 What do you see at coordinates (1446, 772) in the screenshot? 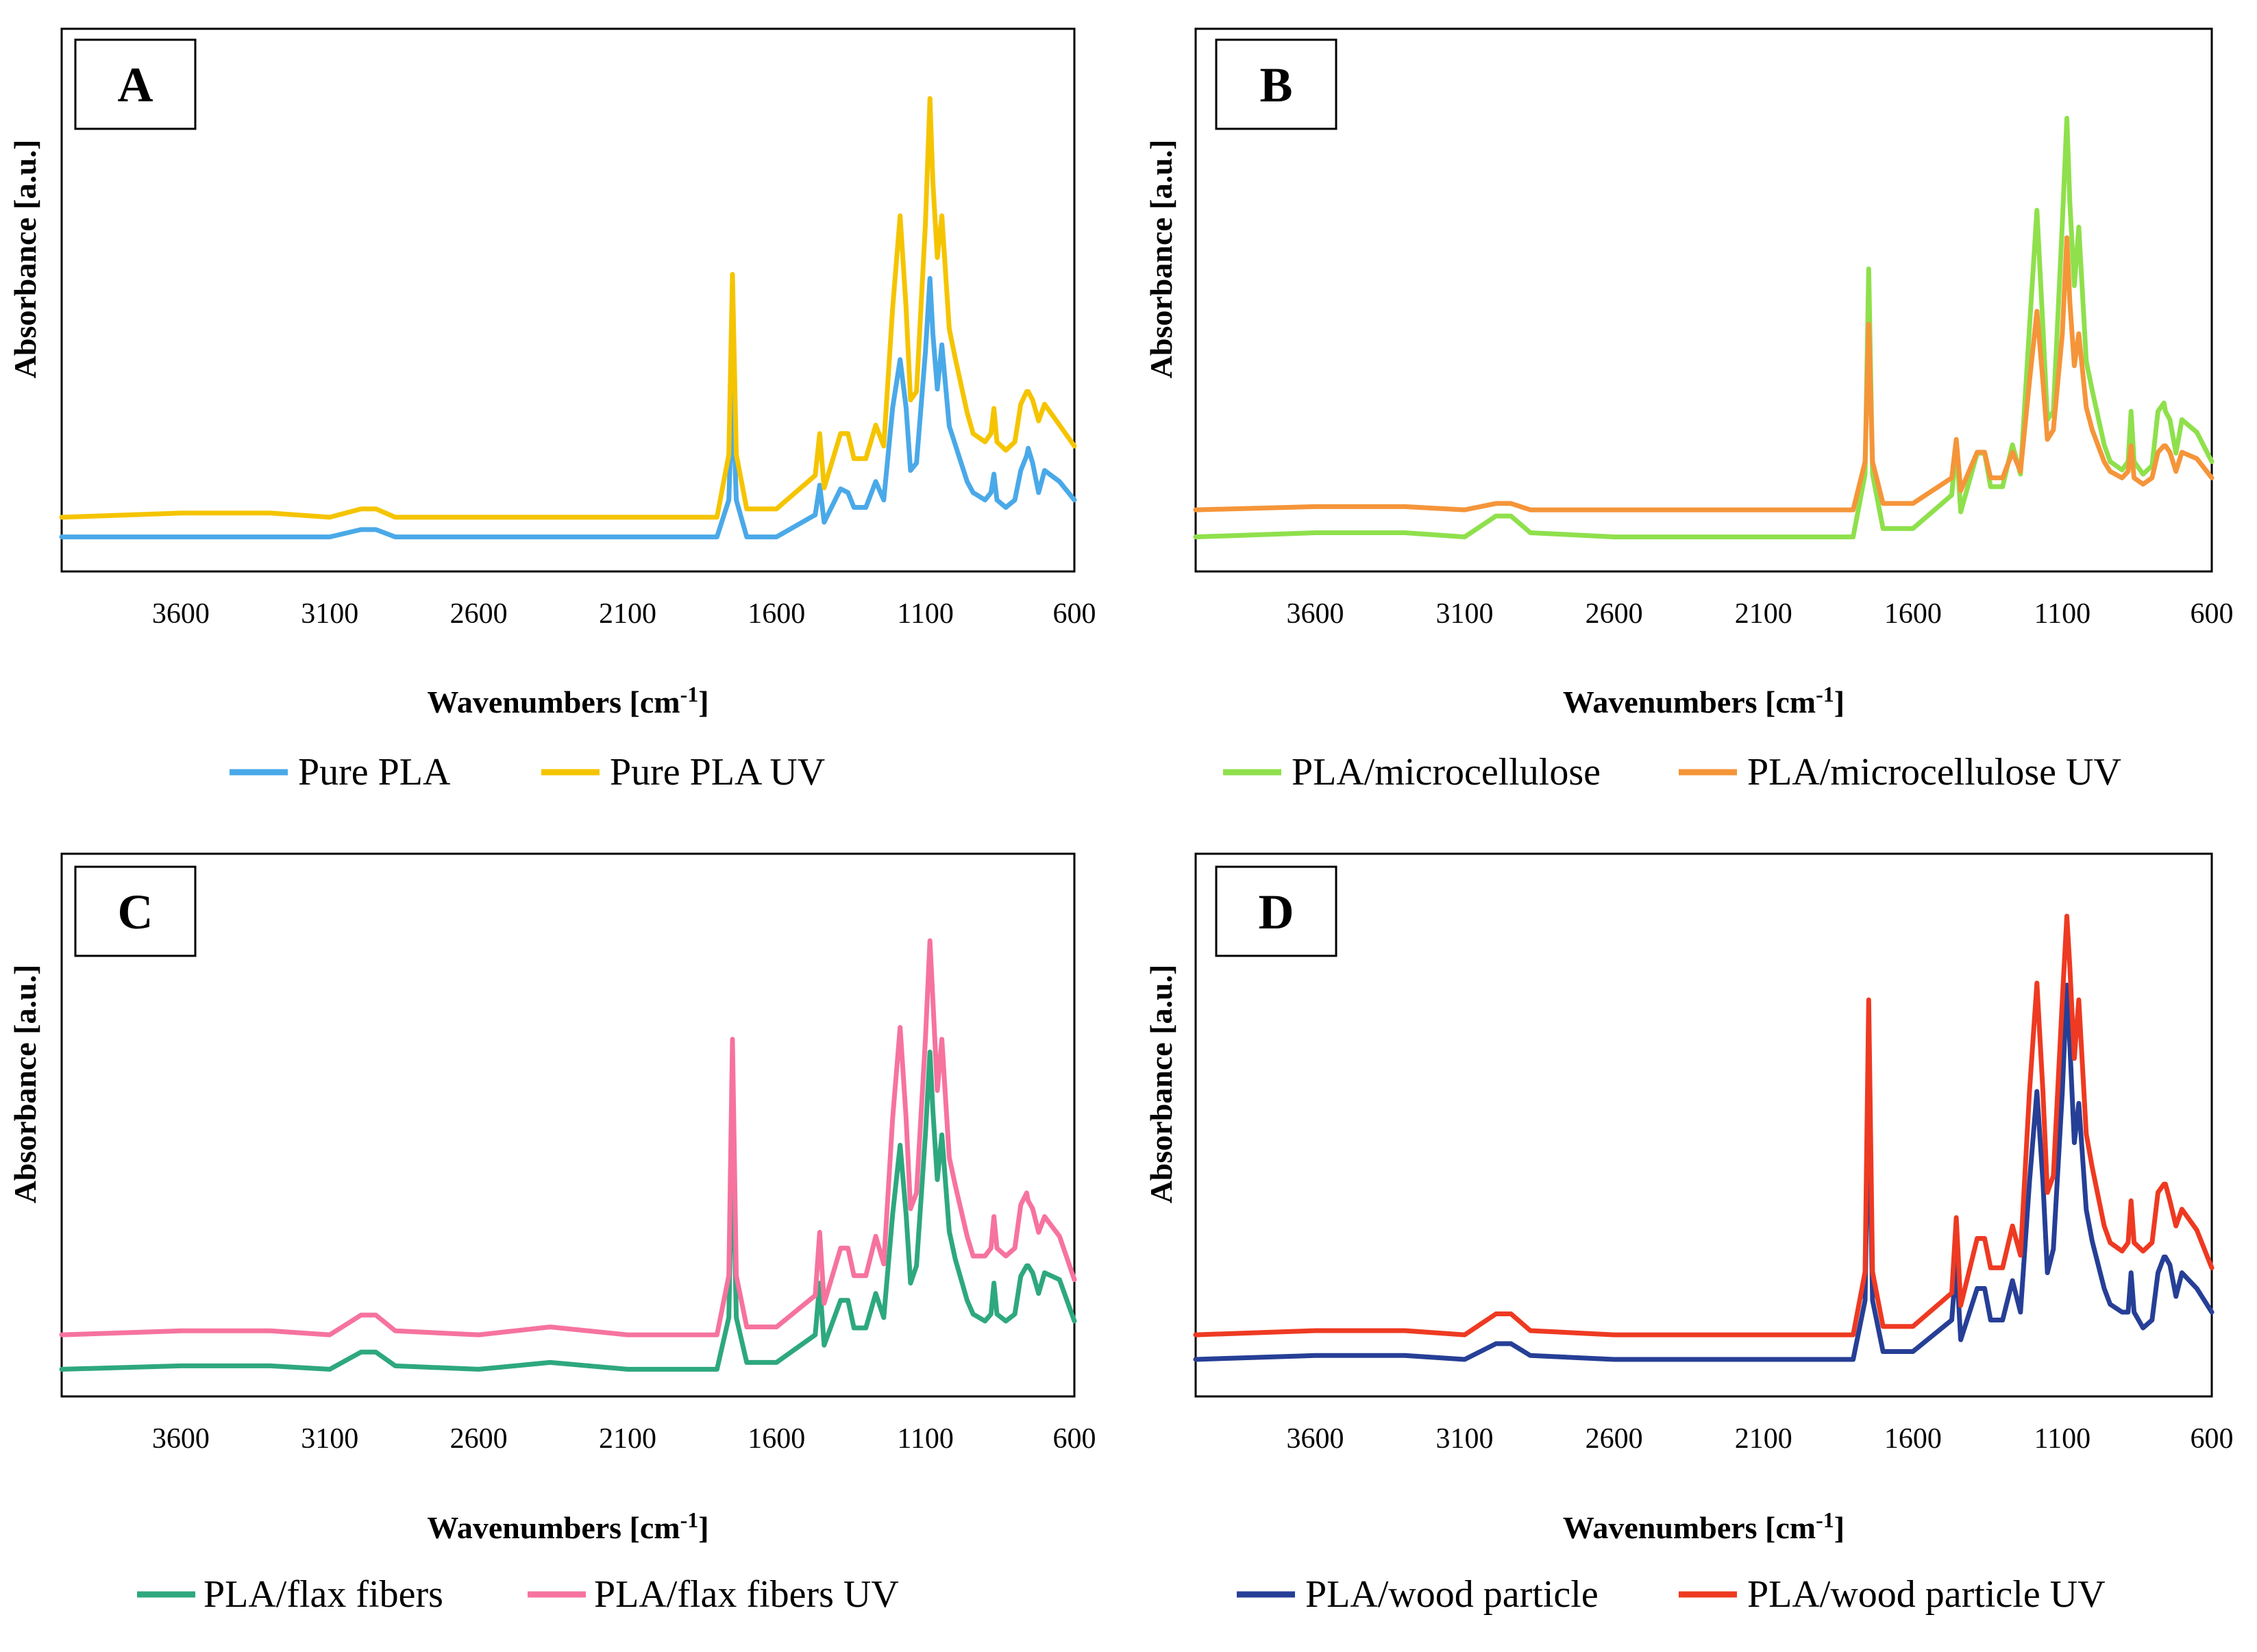
I see `legend-label: PLA/microcellulose` at bounding box center [1446, 772].